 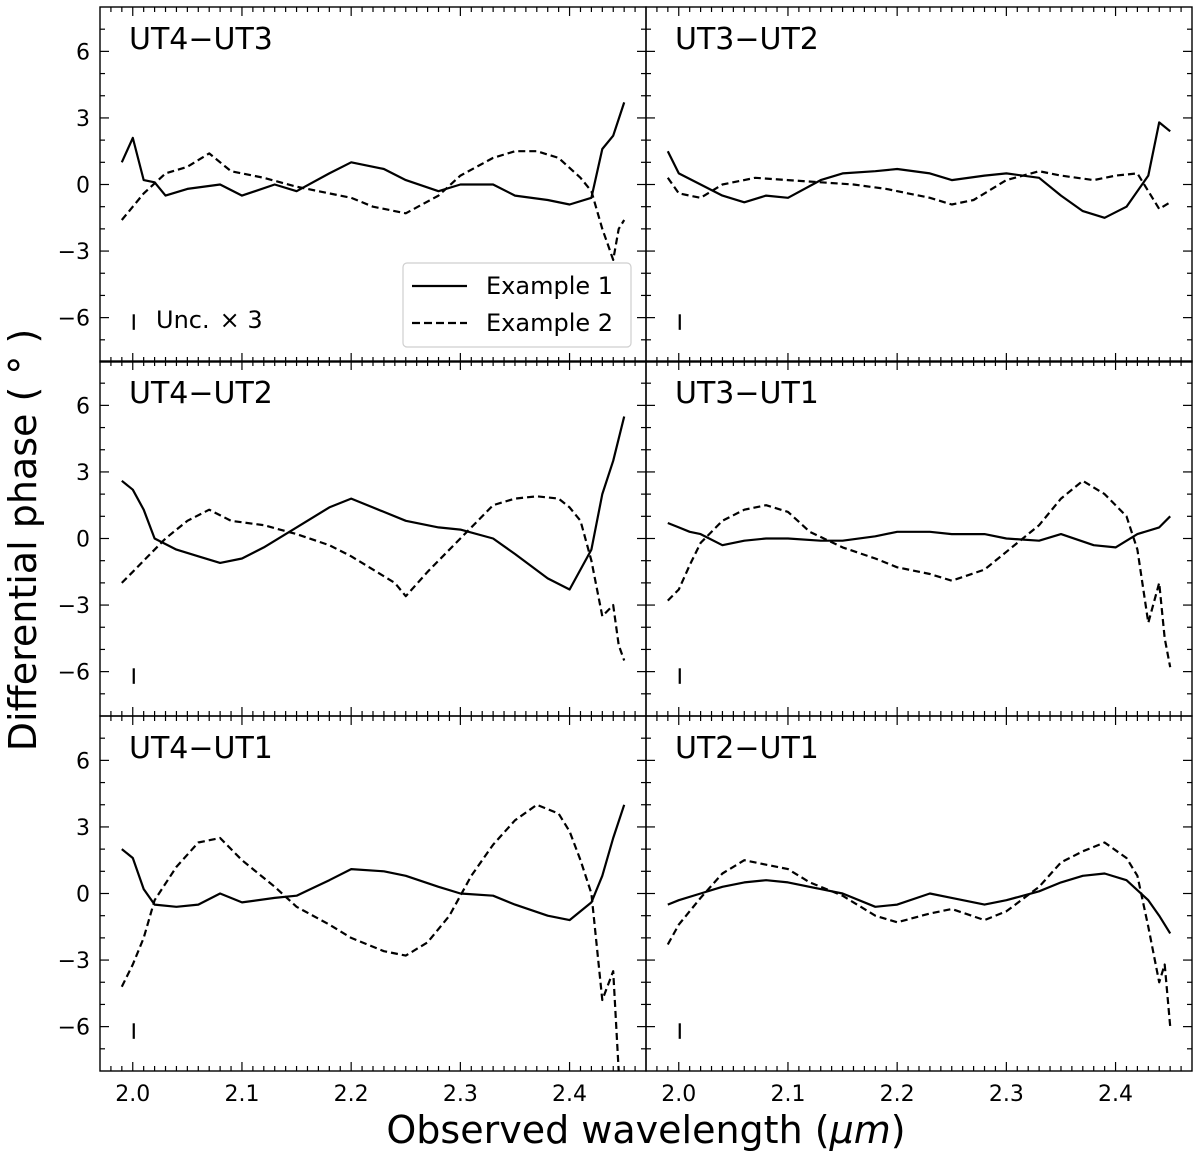 I want to click on legend: Example 1 Example 2, so click(x=517, y=305).